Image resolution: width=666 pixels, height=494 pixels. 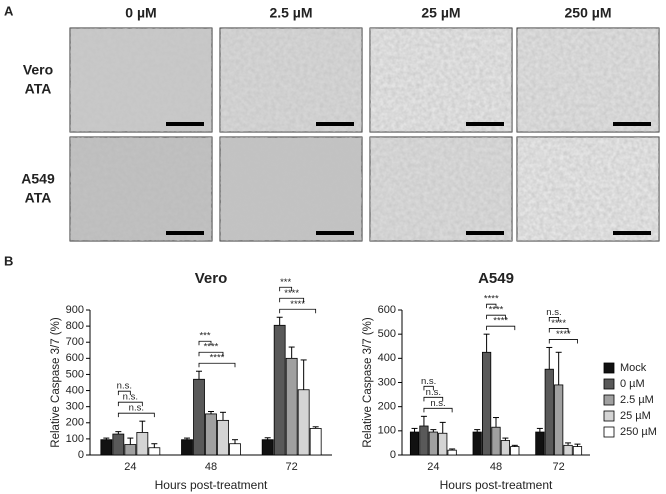 I want to click on column-label: 2.5 µM, so click(x=290, y=13).